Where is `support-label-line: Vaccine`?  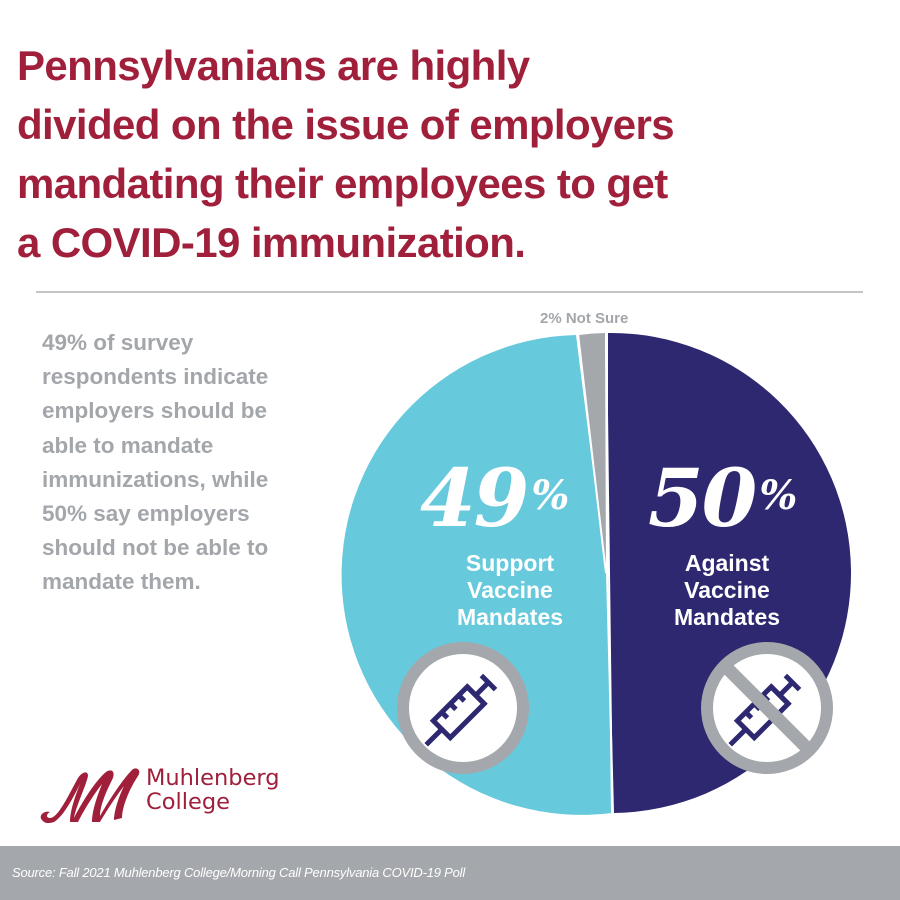 support-label-line: Vaccine is located at coordinates (510, 590).